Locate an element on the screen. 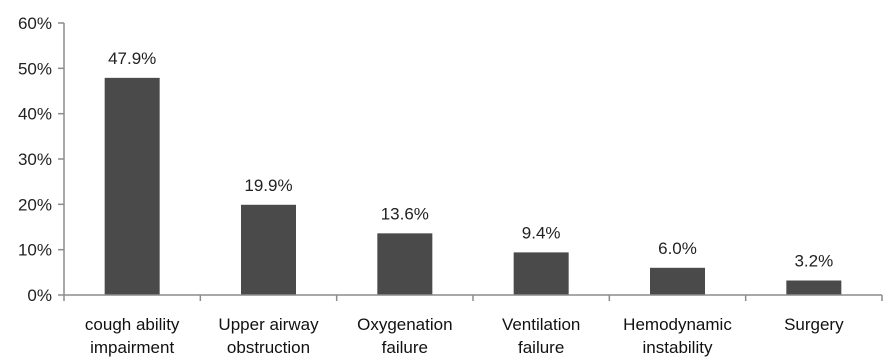  y-tick-label: 40% is located at coordinates (35, 114).